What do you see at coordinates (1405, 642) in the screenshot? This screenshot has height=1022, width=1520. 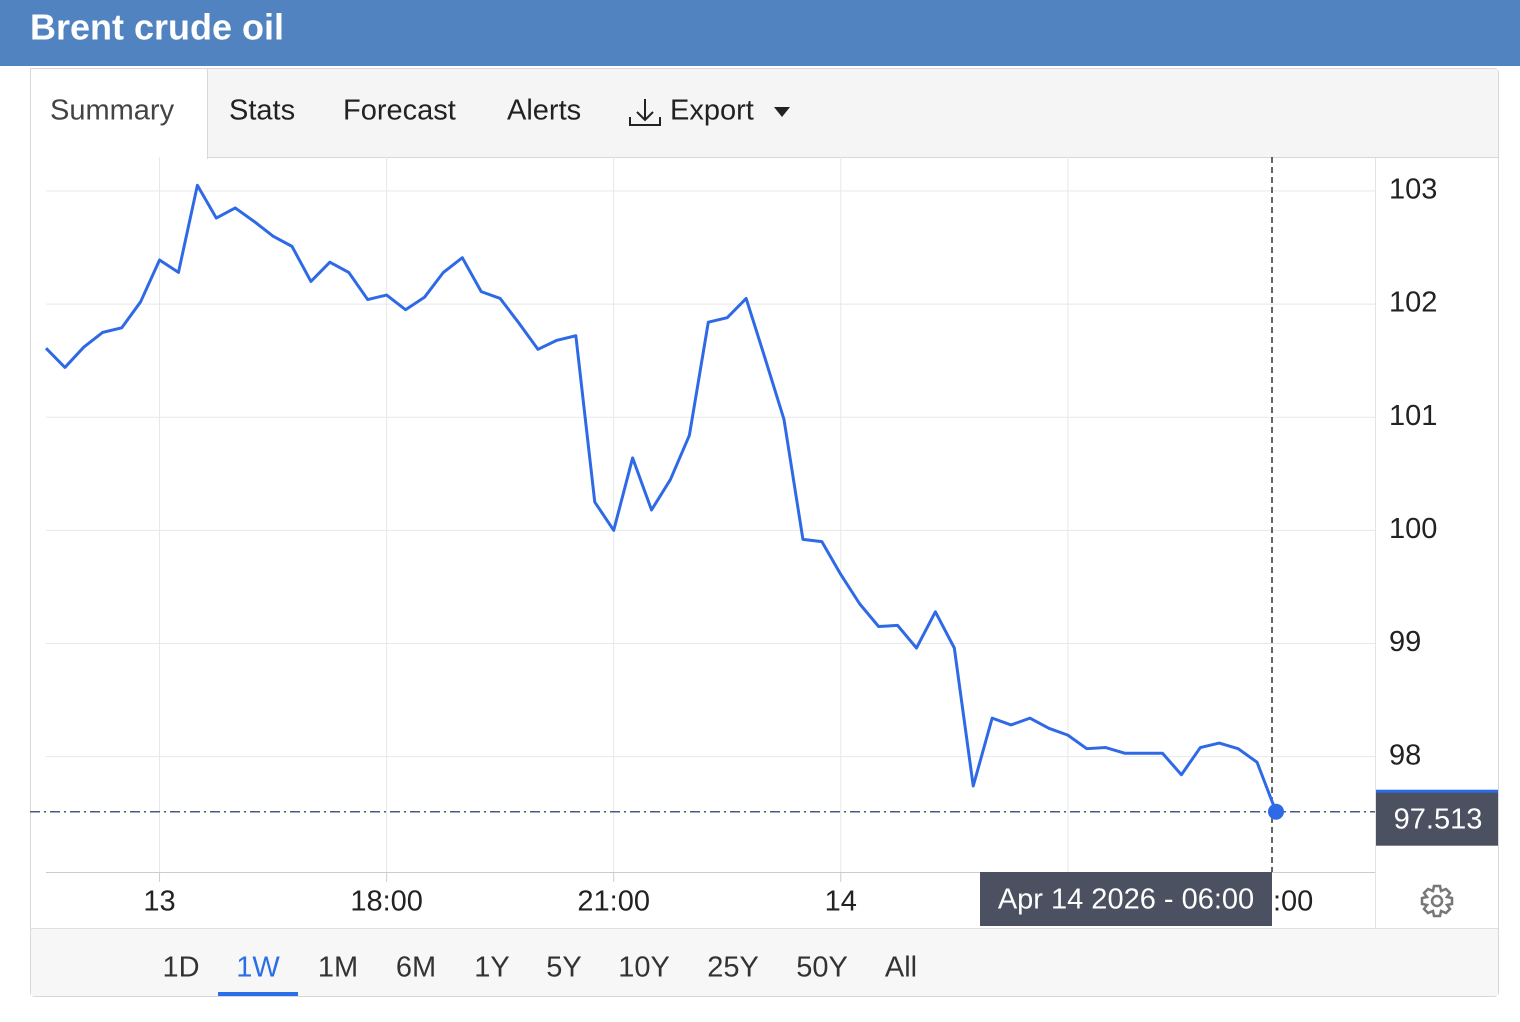 I see `y-tick-label: 99` at bounding box center [1405, 642].